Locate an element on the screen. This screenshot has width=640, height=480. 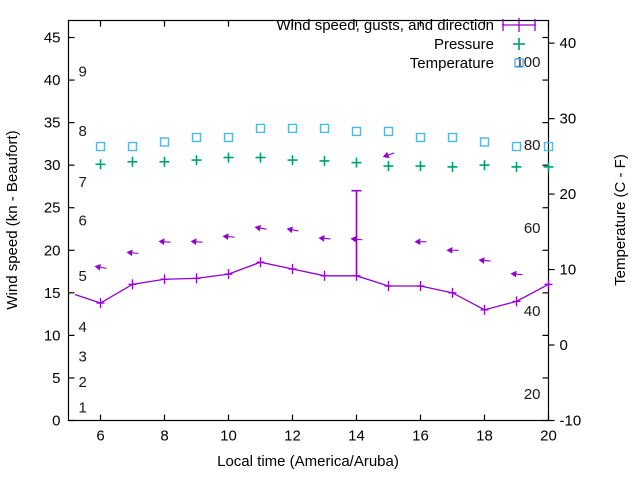
x-axis-title: Local time (America/Aruba) is located at coordinates (308, 461).